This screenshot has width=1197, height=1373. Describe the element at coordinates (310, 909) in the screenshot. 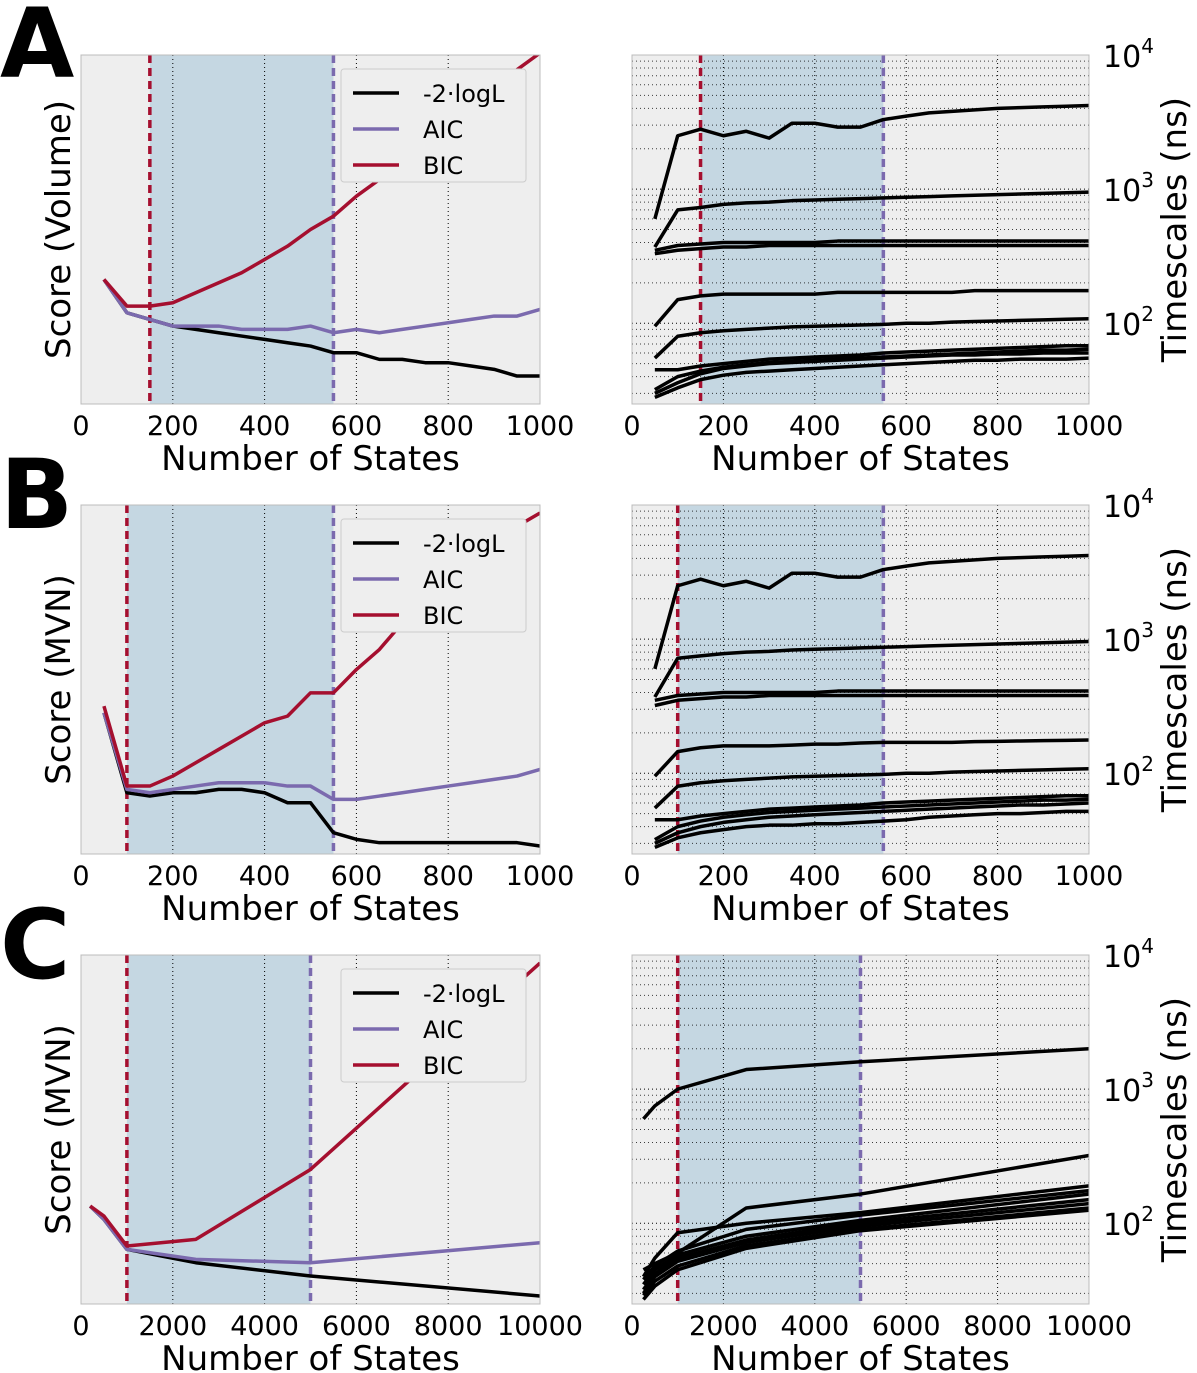

I see `b-score-chart-x-axis-label: Number of States` at that location.